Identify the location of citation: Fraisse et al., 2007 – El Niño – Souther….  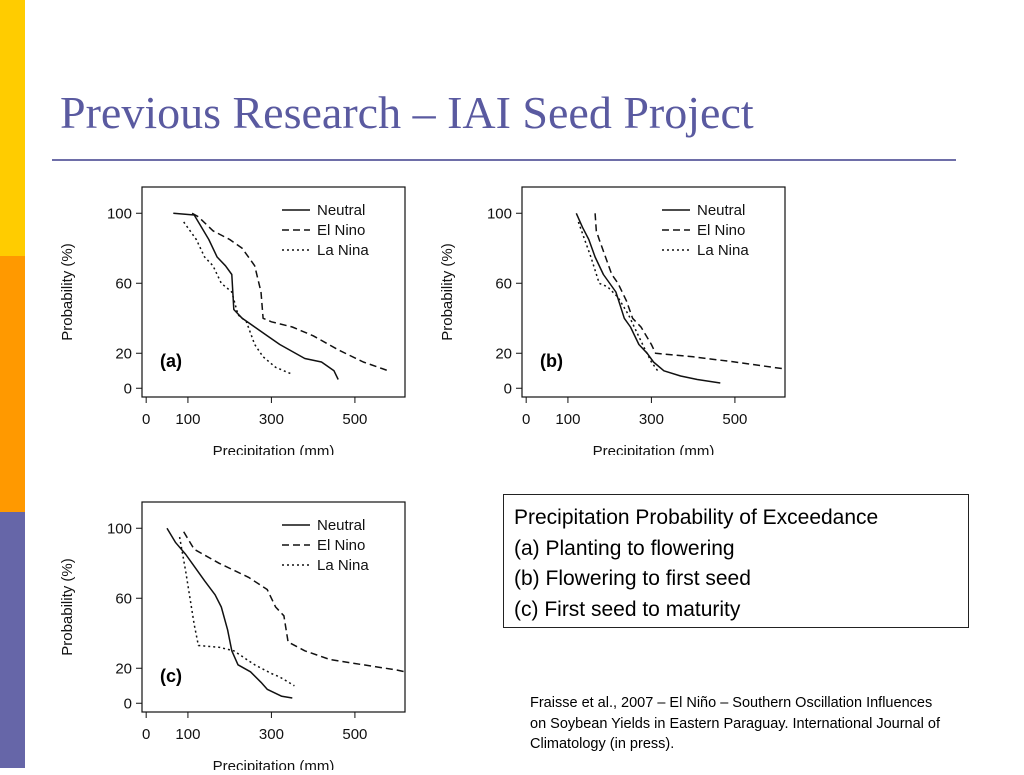
(775, 724).